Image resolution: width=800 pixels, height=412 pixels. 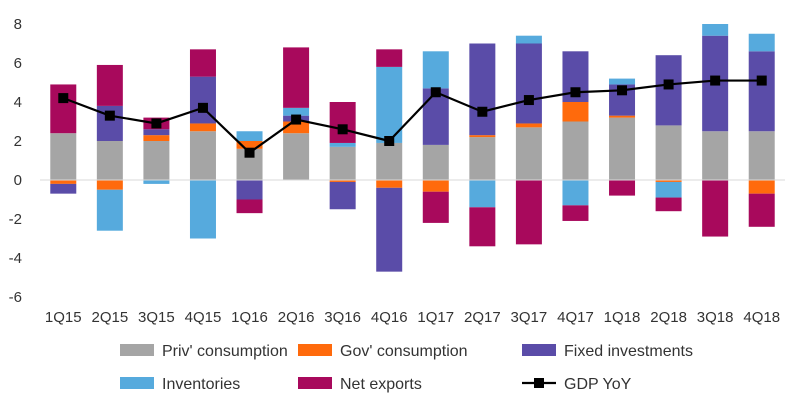 What do you see at coordinates (18, 180) in the screenshot?
I see `y-tick-label: 0` at bounding box center [18, 180].